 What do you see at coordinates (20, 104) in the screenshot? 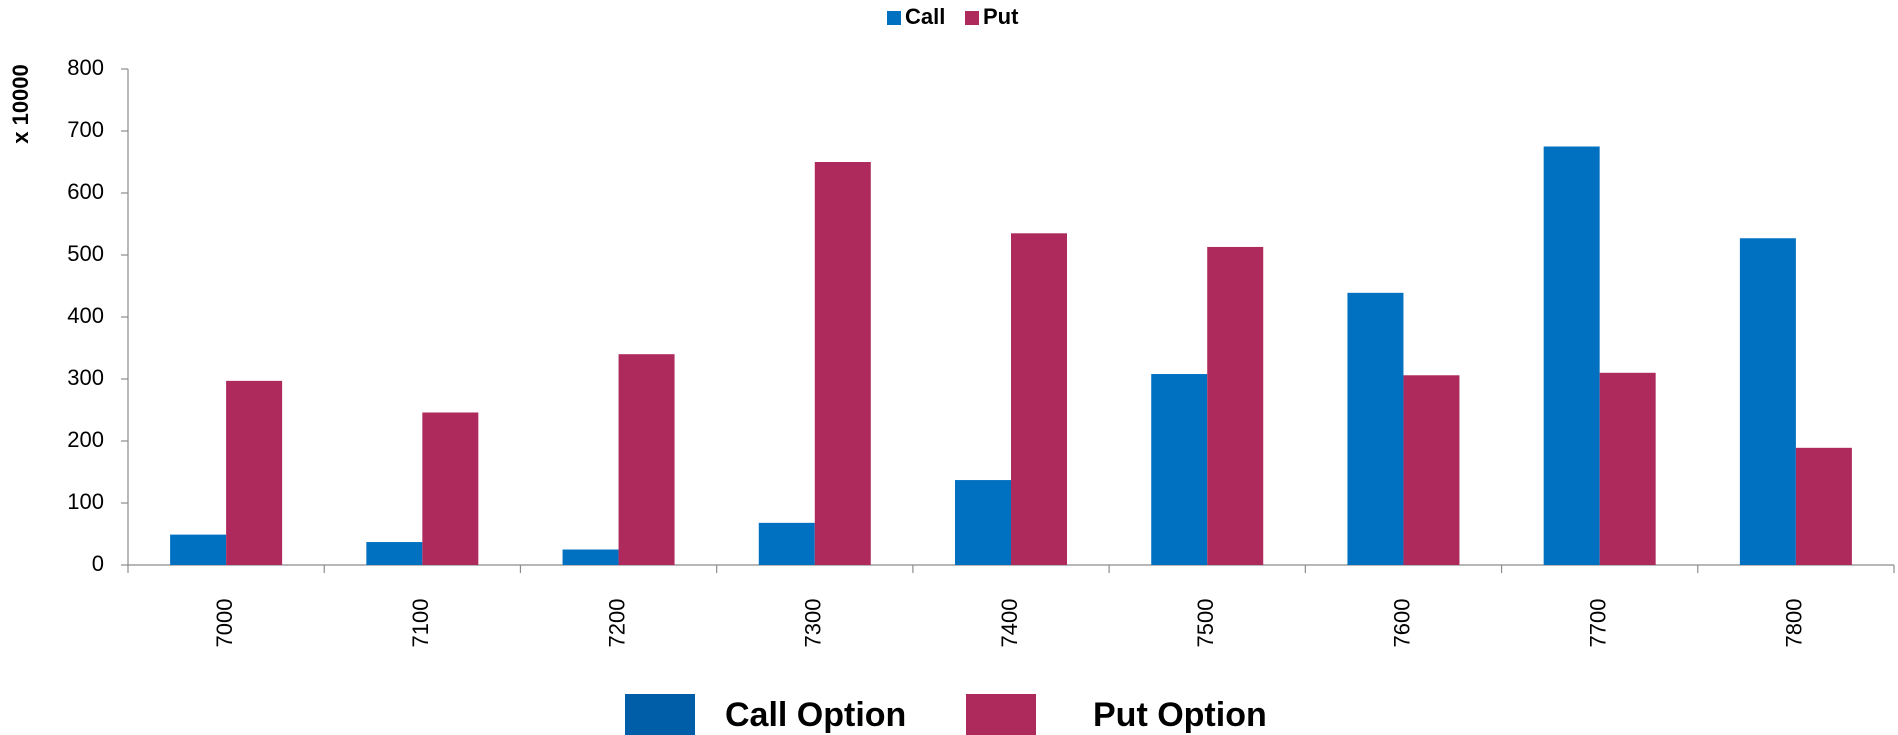
I see `y-axis-label: x 10000` at bounding box center [20, 104].